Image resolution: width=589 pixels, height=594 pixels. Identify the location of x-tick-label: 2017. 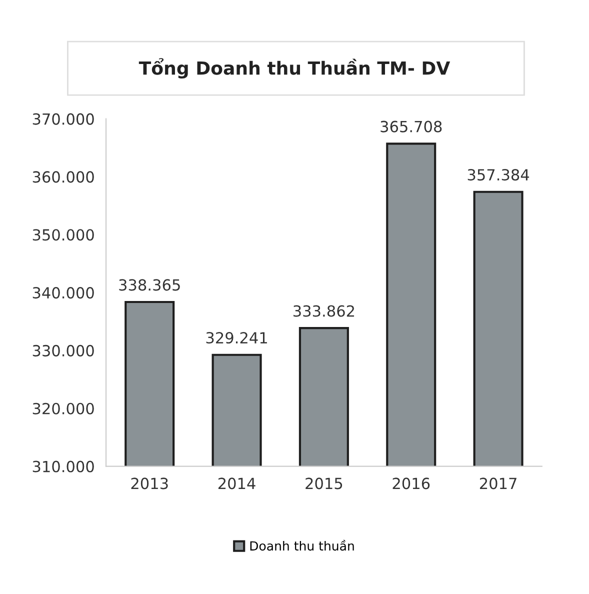
(498, 484).